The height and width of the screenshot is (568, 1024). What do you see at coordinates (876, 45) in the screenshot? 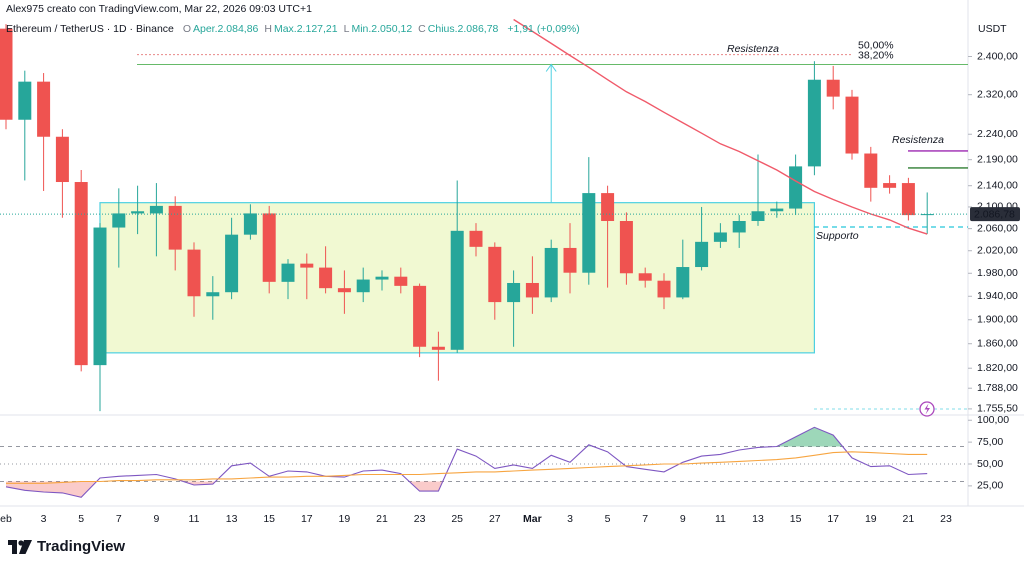
I see `fib-label: 50,00%` at bounding box center [876, 45].